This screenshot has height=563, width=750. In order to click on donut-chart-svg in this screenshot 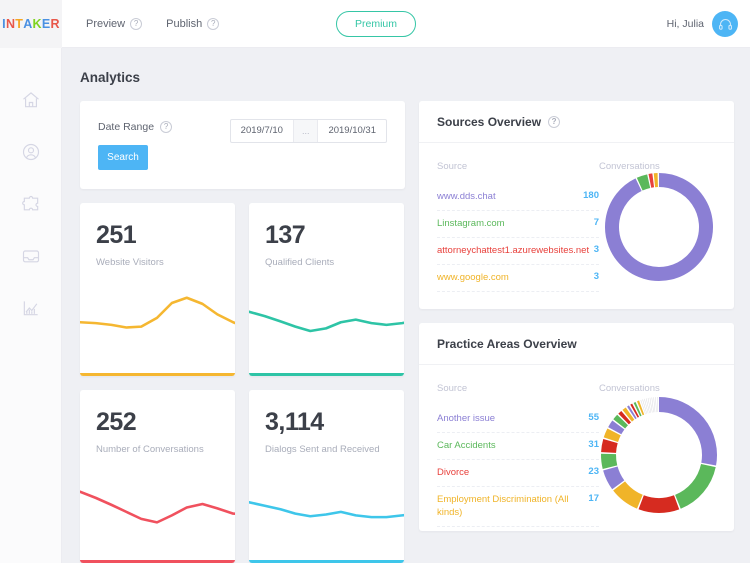, I will do `click(658, 455)`.